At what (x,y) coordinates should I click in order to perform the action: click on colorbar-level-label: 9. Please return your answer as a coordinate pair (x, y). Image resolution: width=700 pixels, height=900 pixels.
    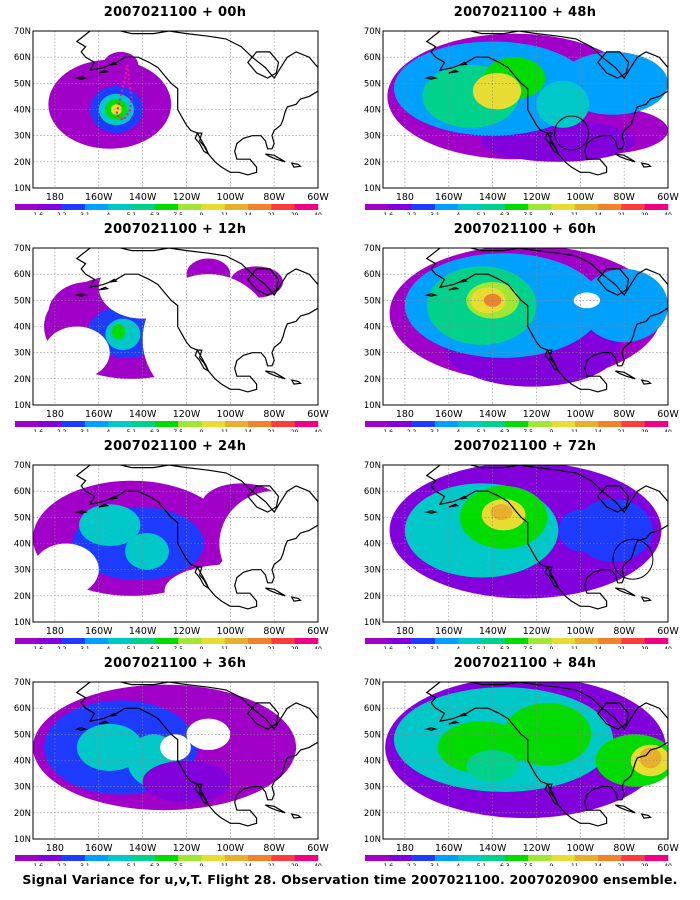
    Looking at the image, I should click on (552, 647).